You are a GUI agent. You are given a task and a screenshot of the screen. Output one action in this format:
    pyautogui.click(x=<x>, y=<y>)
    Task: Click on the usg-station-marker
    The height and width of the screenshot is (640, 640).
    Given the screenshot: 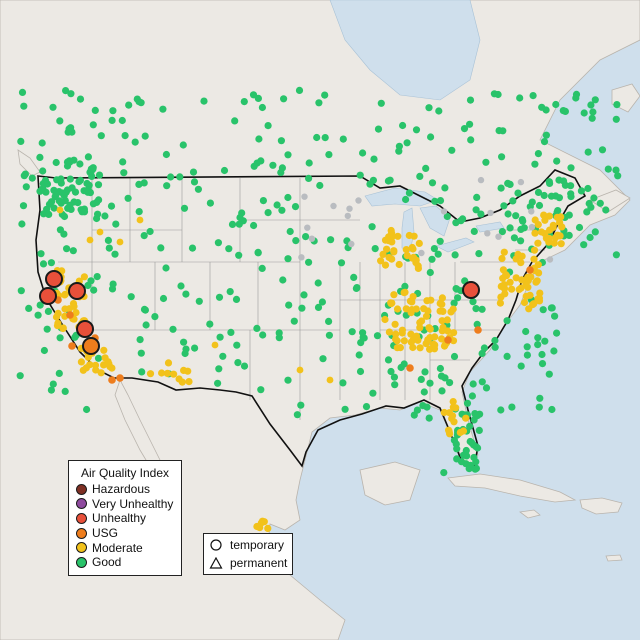 What is the action you would take?
    pyautogui.click(x=448, y=340)
    